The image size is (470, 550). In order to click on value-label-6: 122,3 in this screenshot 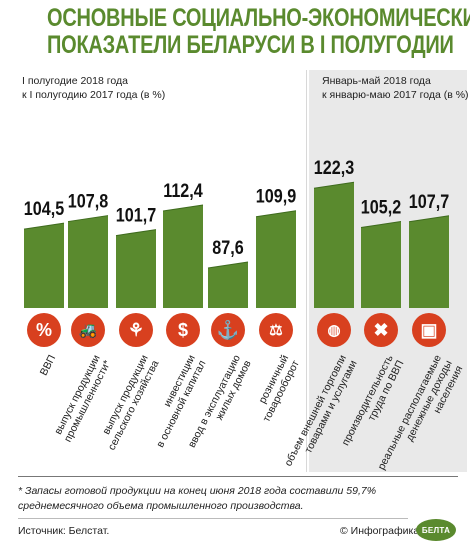, I will do `click(334, 168)`.